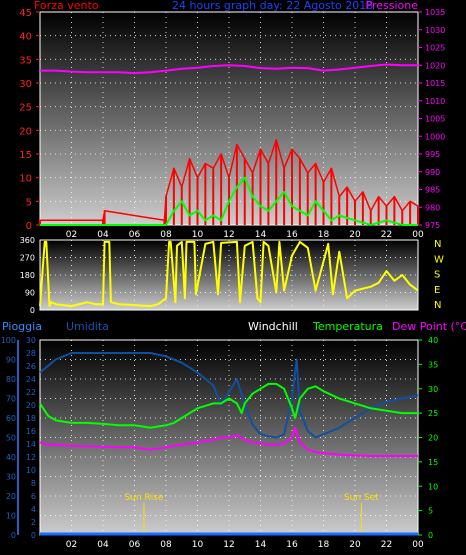 The height and width of the screenshot is (555, 466). Describe the element at coordinates (29, 226) in the screenshot. I see `wind-tick-label: 0` at that location.